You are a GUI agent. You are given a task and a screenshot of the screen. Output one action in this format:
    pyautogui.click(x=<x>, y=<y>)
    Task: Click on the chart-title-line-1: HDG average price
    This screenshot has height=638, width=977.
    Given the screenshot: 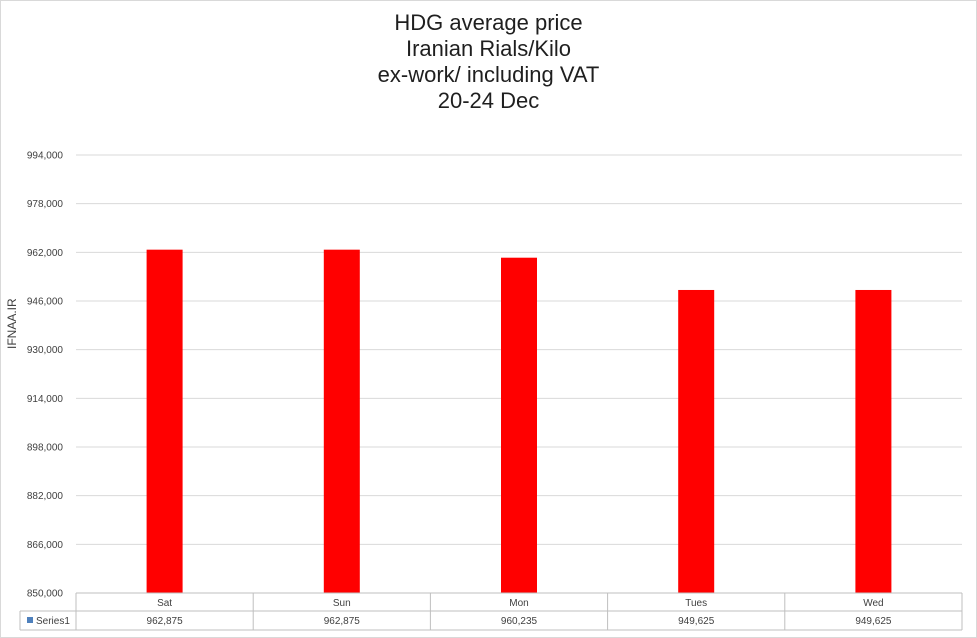 What is the action you would take?
    pyautogui.click(x=488, y=22)
    